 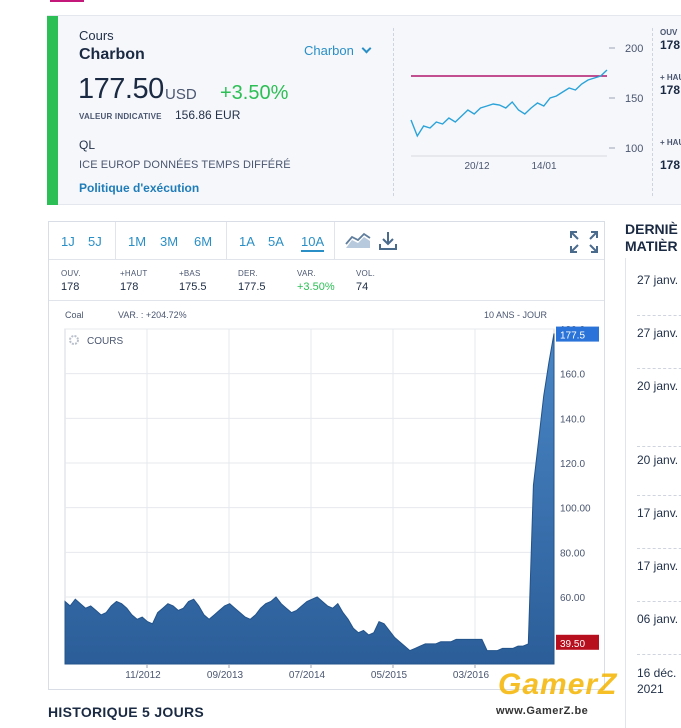 What do you see at coordinates (669, 32) in the screenshot?
I see `side-stat-label: OUV` at bounding box center [669, 32].